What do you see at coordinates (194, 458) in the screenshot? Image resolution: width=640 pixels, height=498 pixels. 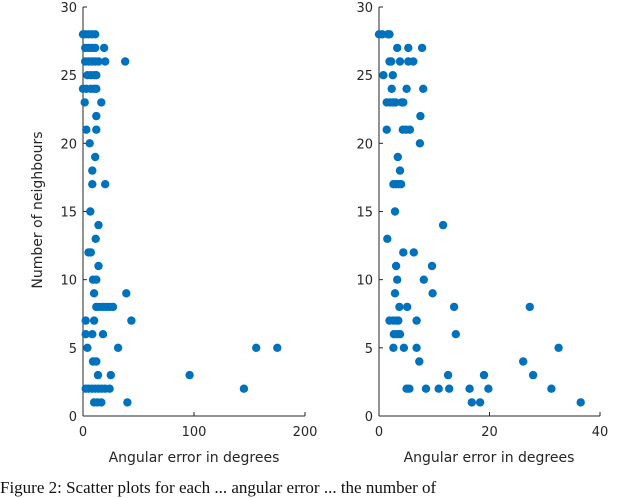 I see `x-axis-label-left: Angular error in degrees` at bounding box center [194, 458].